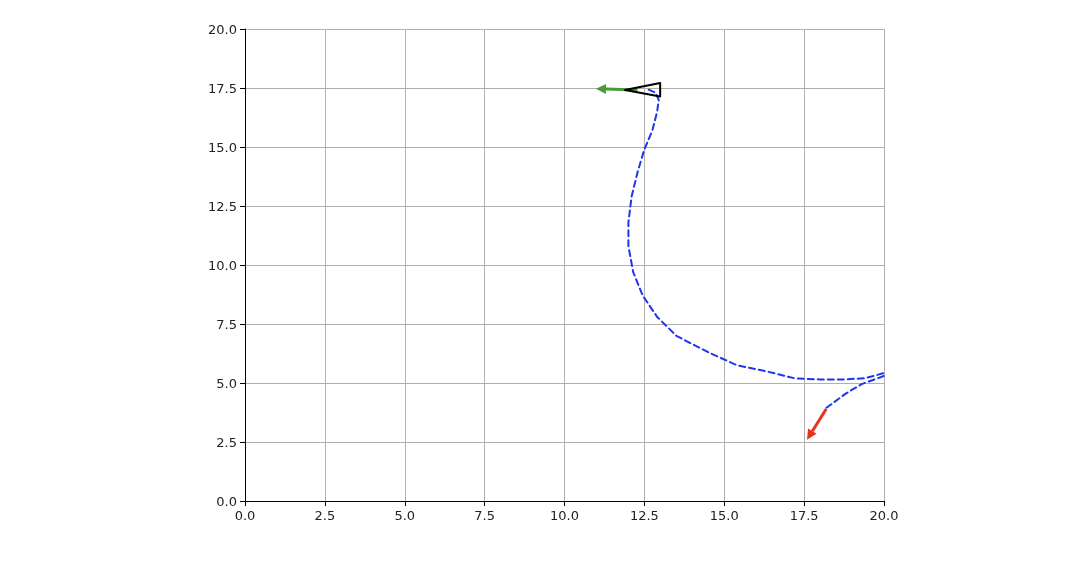  What do you see at coordinates (724, 515) in the screenshot?
I see `x-tick-label: 15.0` at bounding box center [724, 515].